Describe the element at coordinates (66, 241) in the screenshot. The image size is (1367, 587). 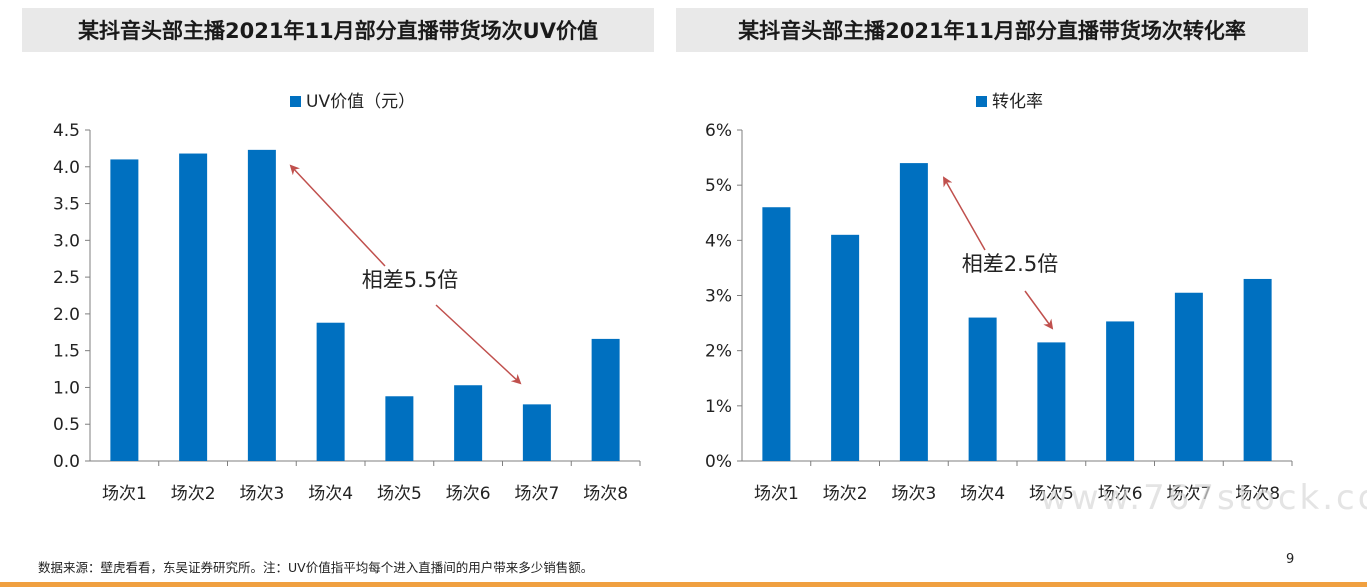
I see `y-tick-label: 3.0` at that location.